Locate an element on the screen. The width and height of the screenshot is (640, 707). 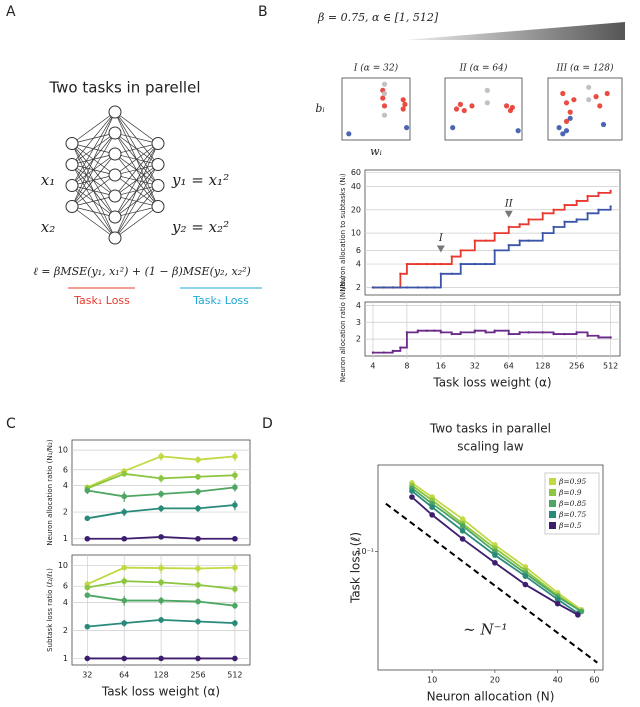
weight-wedge is located at coordinates (515, 31).